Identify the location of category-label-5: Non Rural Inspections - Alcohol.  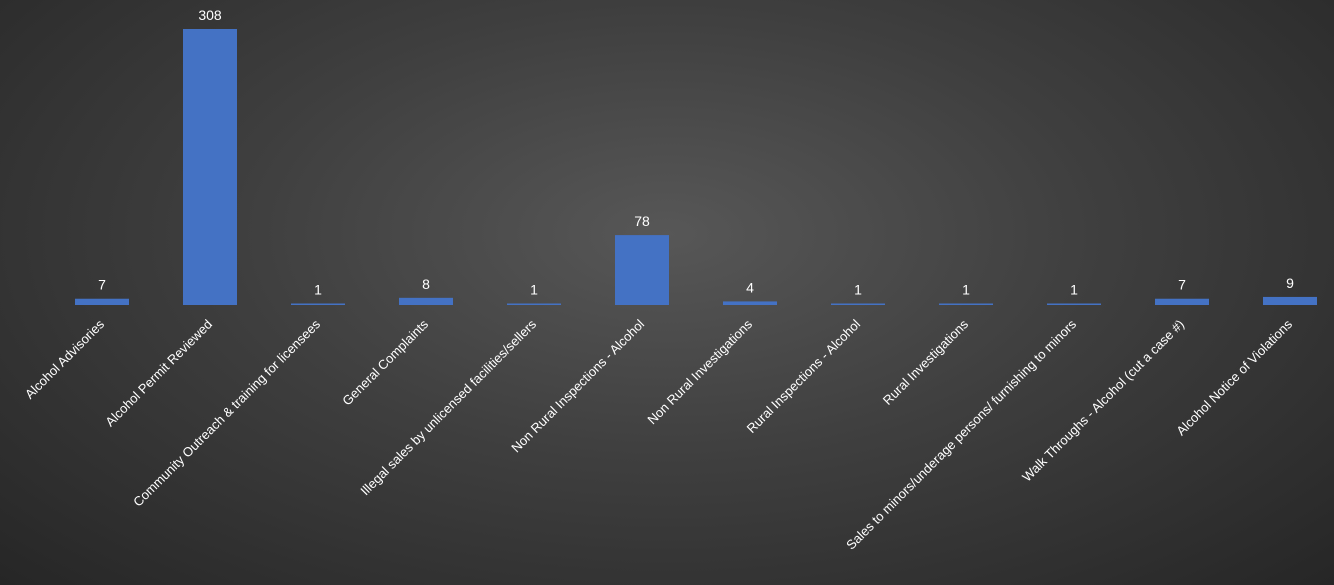
(577, 385).